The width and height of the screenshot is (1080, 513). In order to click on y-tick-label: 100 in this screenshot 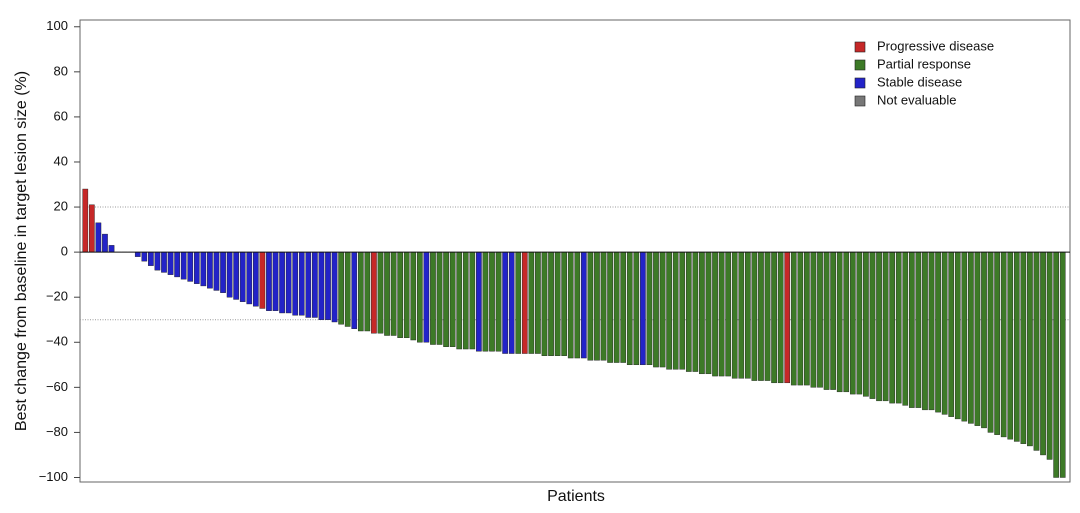, I will do `click(57, 25)`.